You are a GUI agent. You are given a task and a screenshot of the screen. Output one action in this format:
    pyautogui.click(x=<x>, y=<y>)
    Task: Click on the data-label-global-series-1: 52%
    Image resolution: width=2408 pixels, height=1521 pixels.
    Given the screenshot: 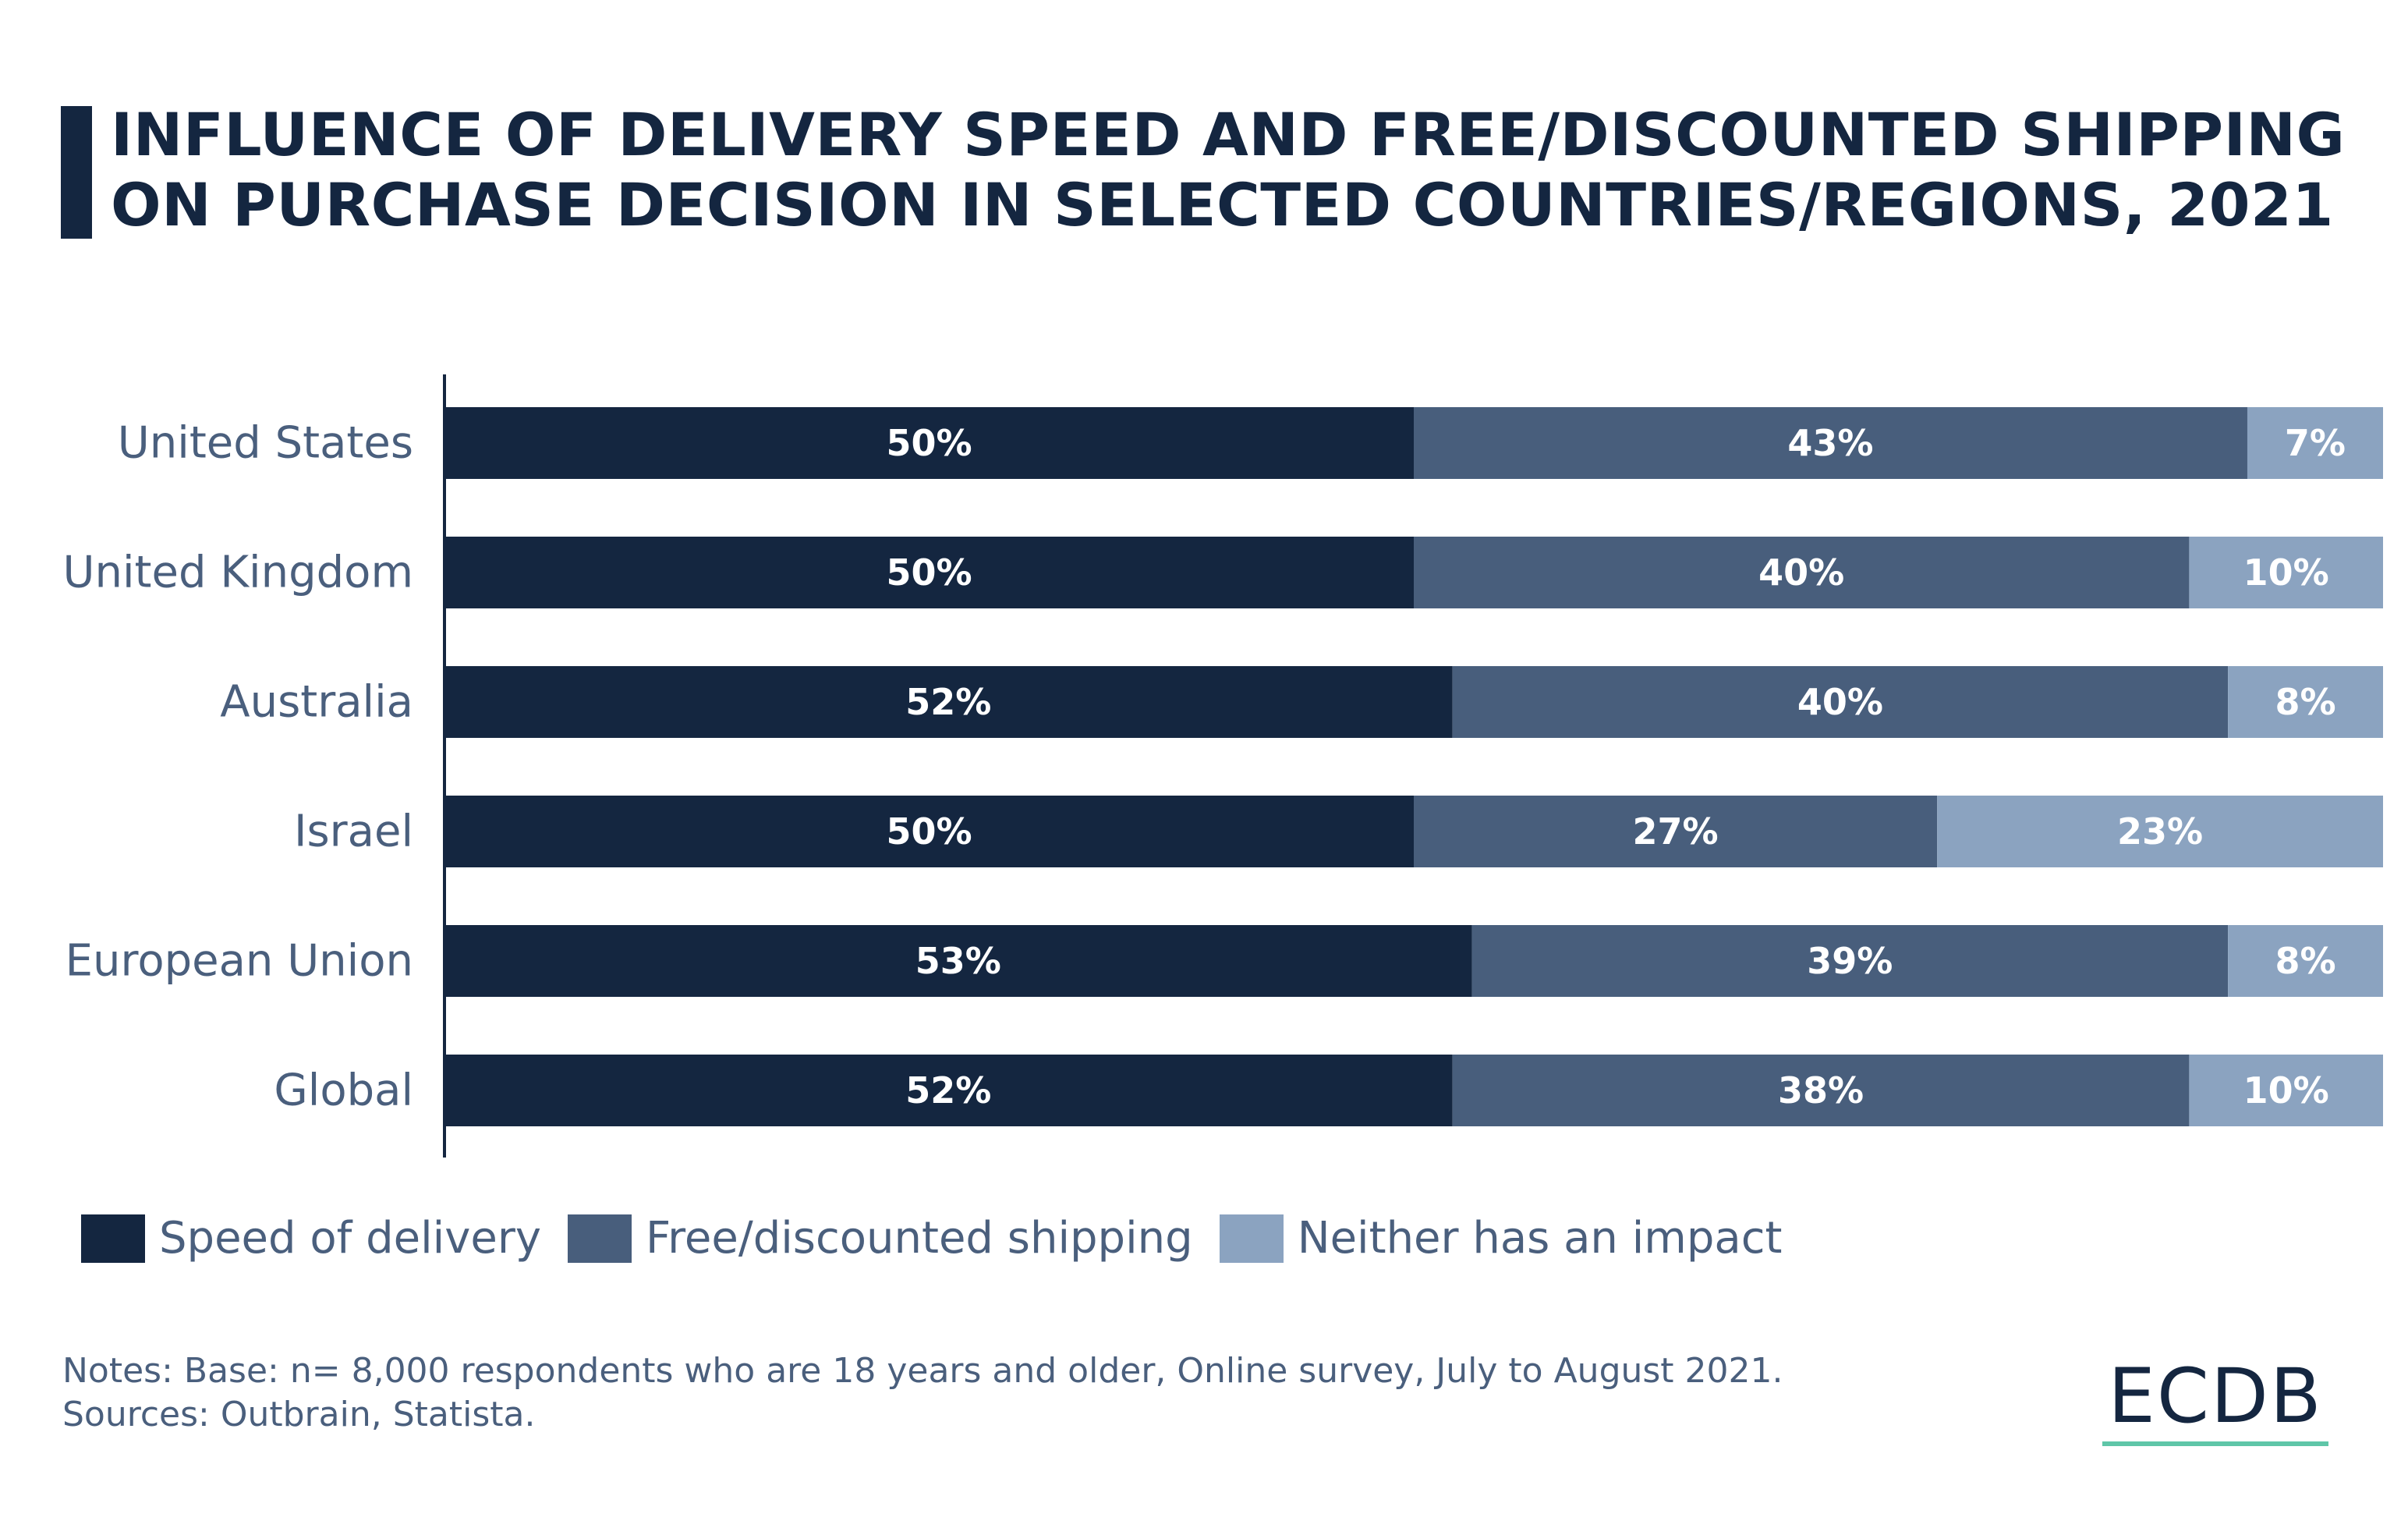 What is the action you would take?
    pyautogui.click(x=948, y=1090)
    